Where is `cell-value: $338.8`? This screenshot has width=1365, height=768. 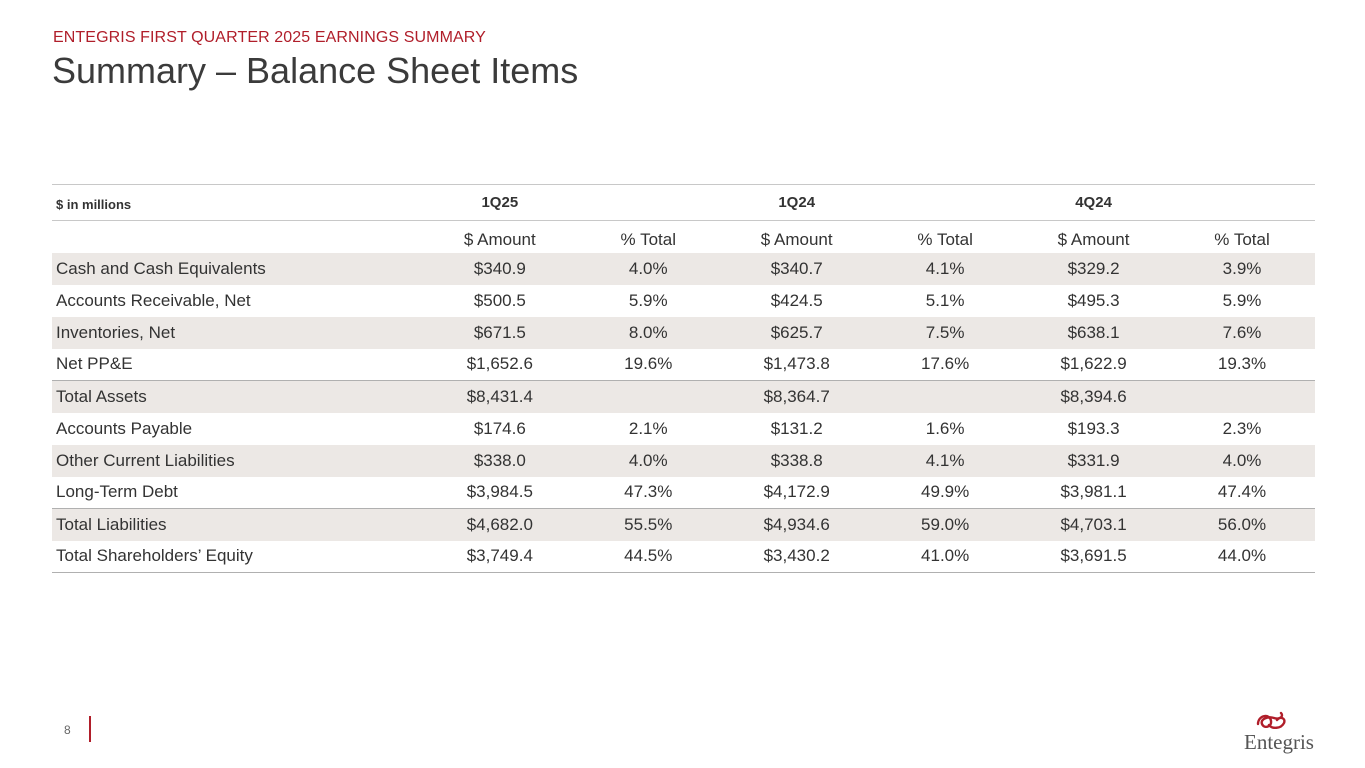
cell-value: $338.8 is located at coordinates (796, 460).